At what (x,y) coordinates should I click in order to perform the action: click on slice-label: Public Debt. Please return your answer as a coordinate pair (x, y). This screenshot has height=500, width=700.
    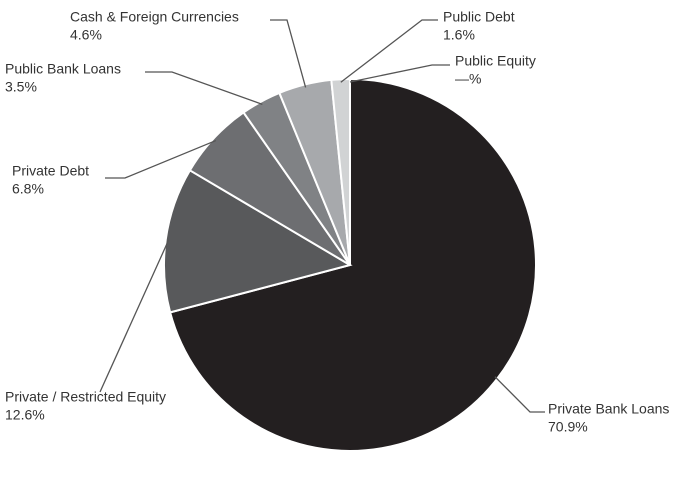
    Looking at the image, I should click on (479, 17).